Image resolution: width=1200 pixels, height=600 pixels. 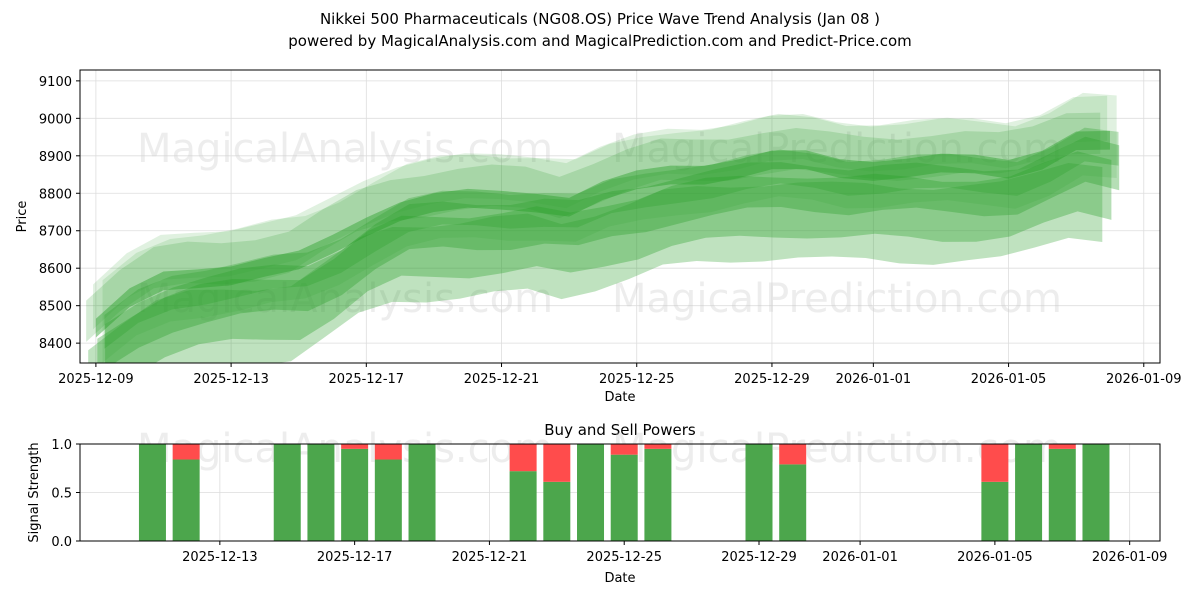 I want to click on x-tick-label: 2025-12-09, so click(x=96, y=379).